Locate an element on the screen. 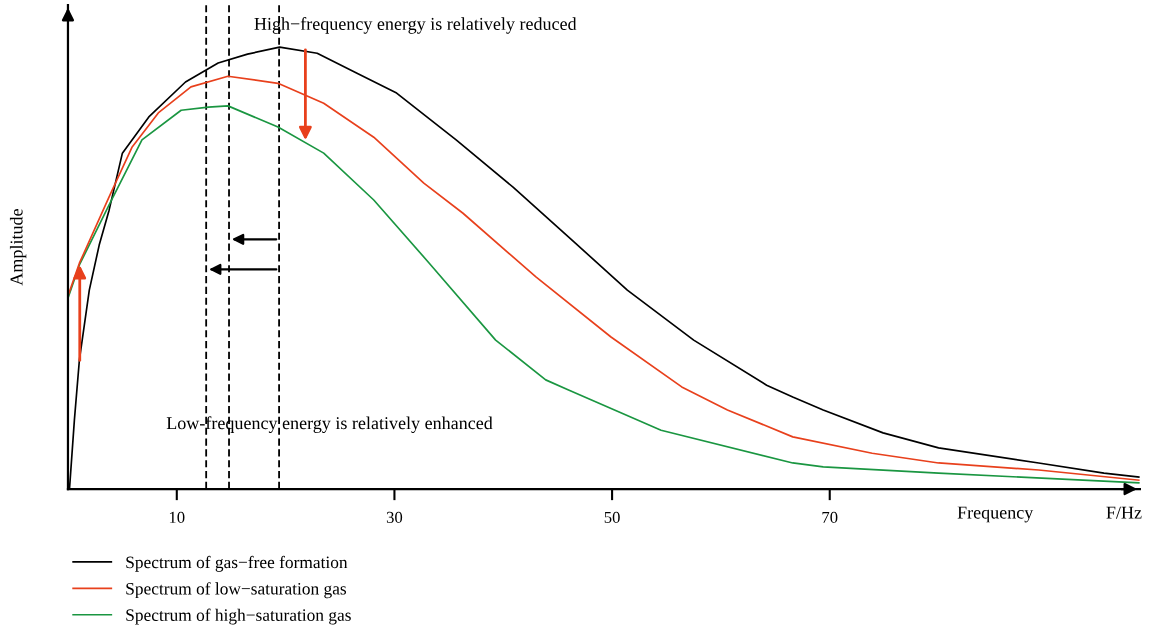  text: High−frequency energy is relatively reduced is located at coordinates (415, 25).